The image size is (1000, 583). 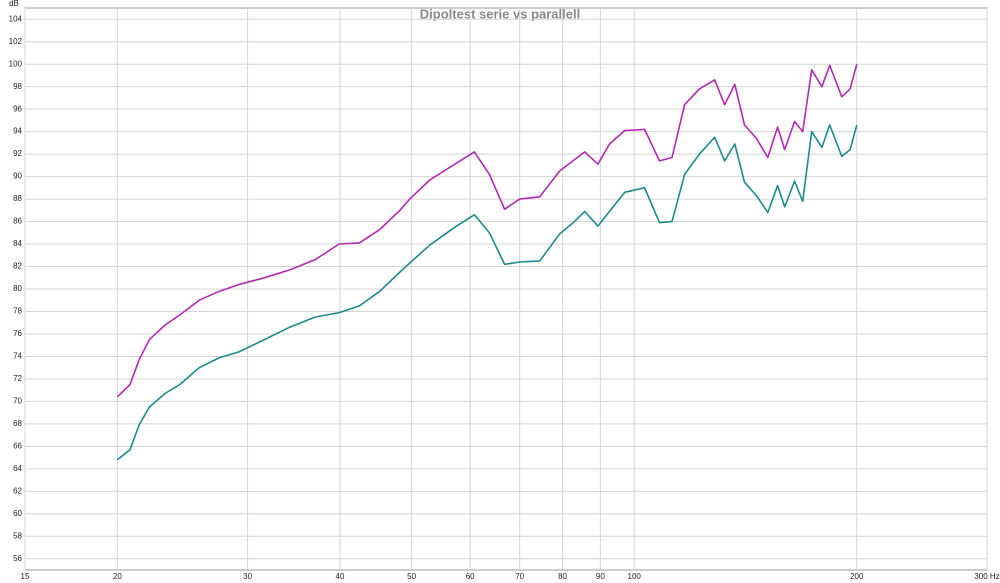 I want to click on y-tick-label: 68, so click(x=17, y=423).